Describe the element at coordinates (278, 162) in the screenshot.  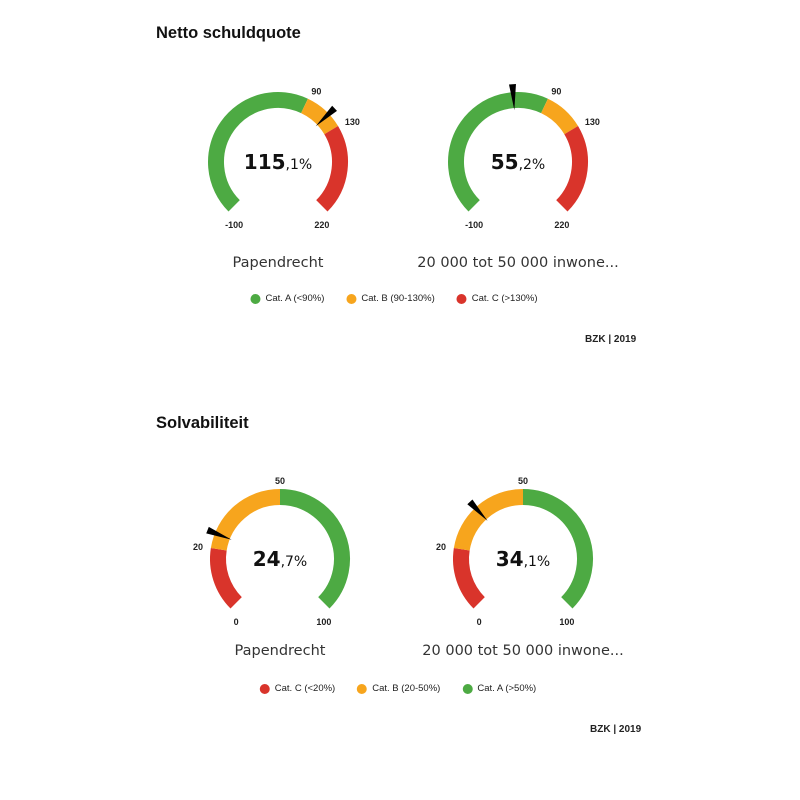
I see `gauge-value: 115,1%` at that location.